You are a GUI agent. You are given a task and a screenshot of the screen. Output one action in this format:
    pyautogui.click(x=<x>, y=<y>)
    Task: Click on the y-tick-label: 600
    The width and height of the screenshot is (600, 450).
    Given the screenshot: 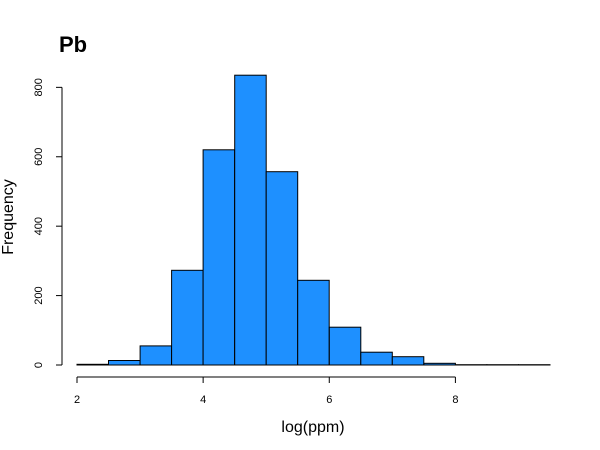 What is the action you would take?
    pyautogui.click(x=39, y=157)
    